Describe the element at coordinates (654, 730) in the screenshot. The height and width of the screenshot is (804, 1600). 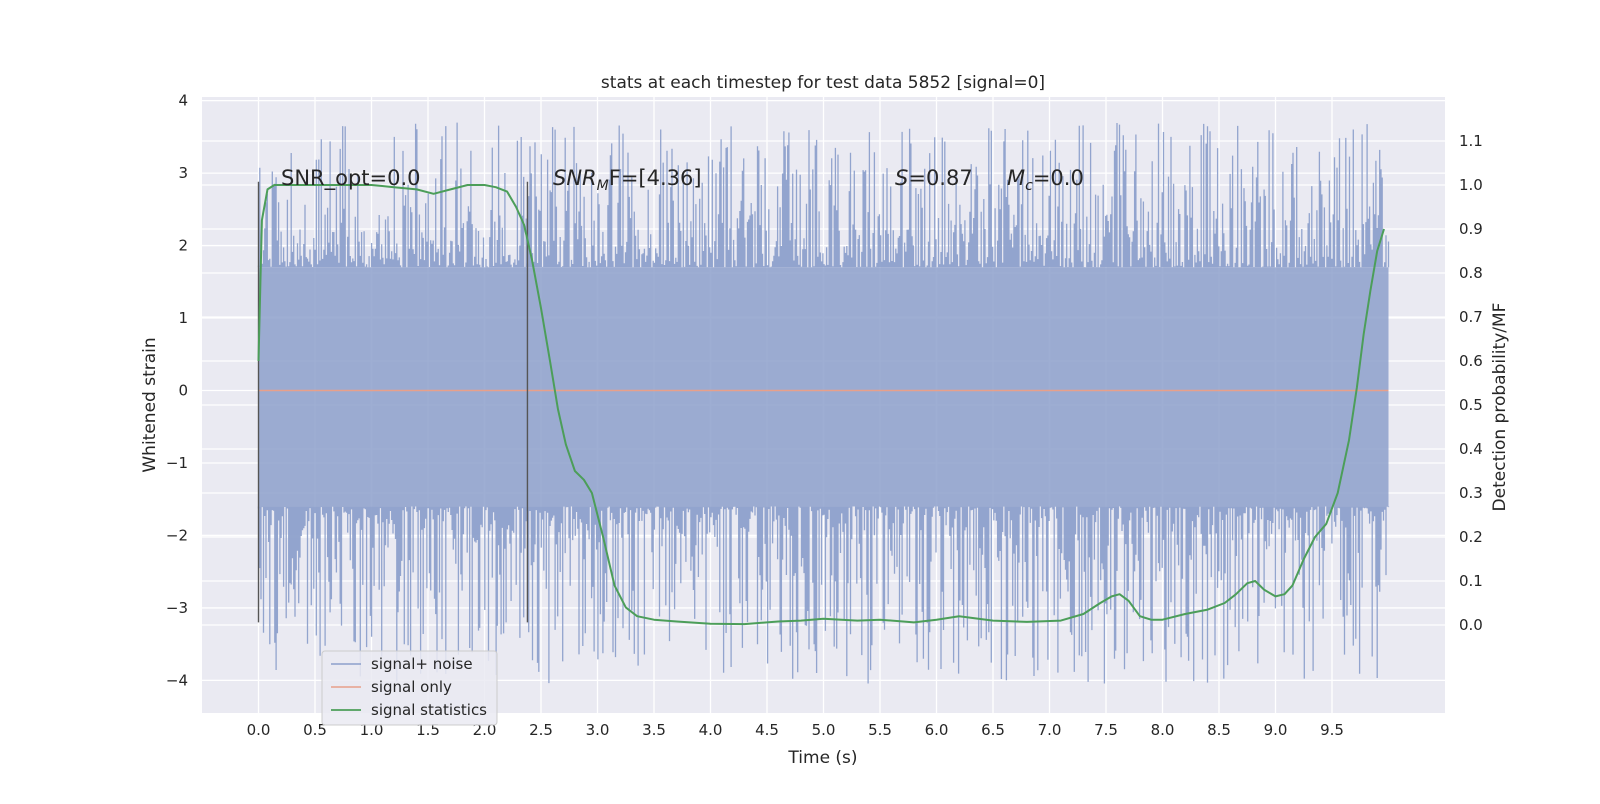
I see `x-tick-label: 3.5` at that location.